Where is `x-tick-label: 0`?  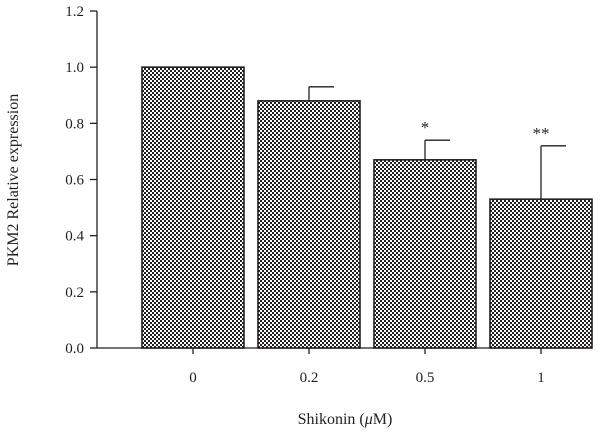
x-tick-label: 0 is located at coordinates (193, 378).